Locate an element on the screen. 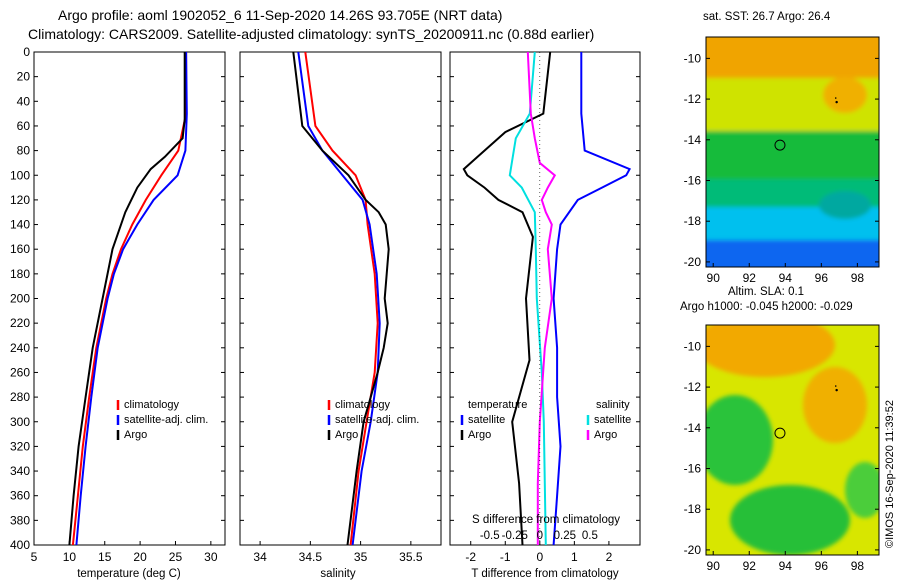 The height and width of the screenshot is (580, 900). diff-x-tick-label: -2 is located at coordinates (470, 557).